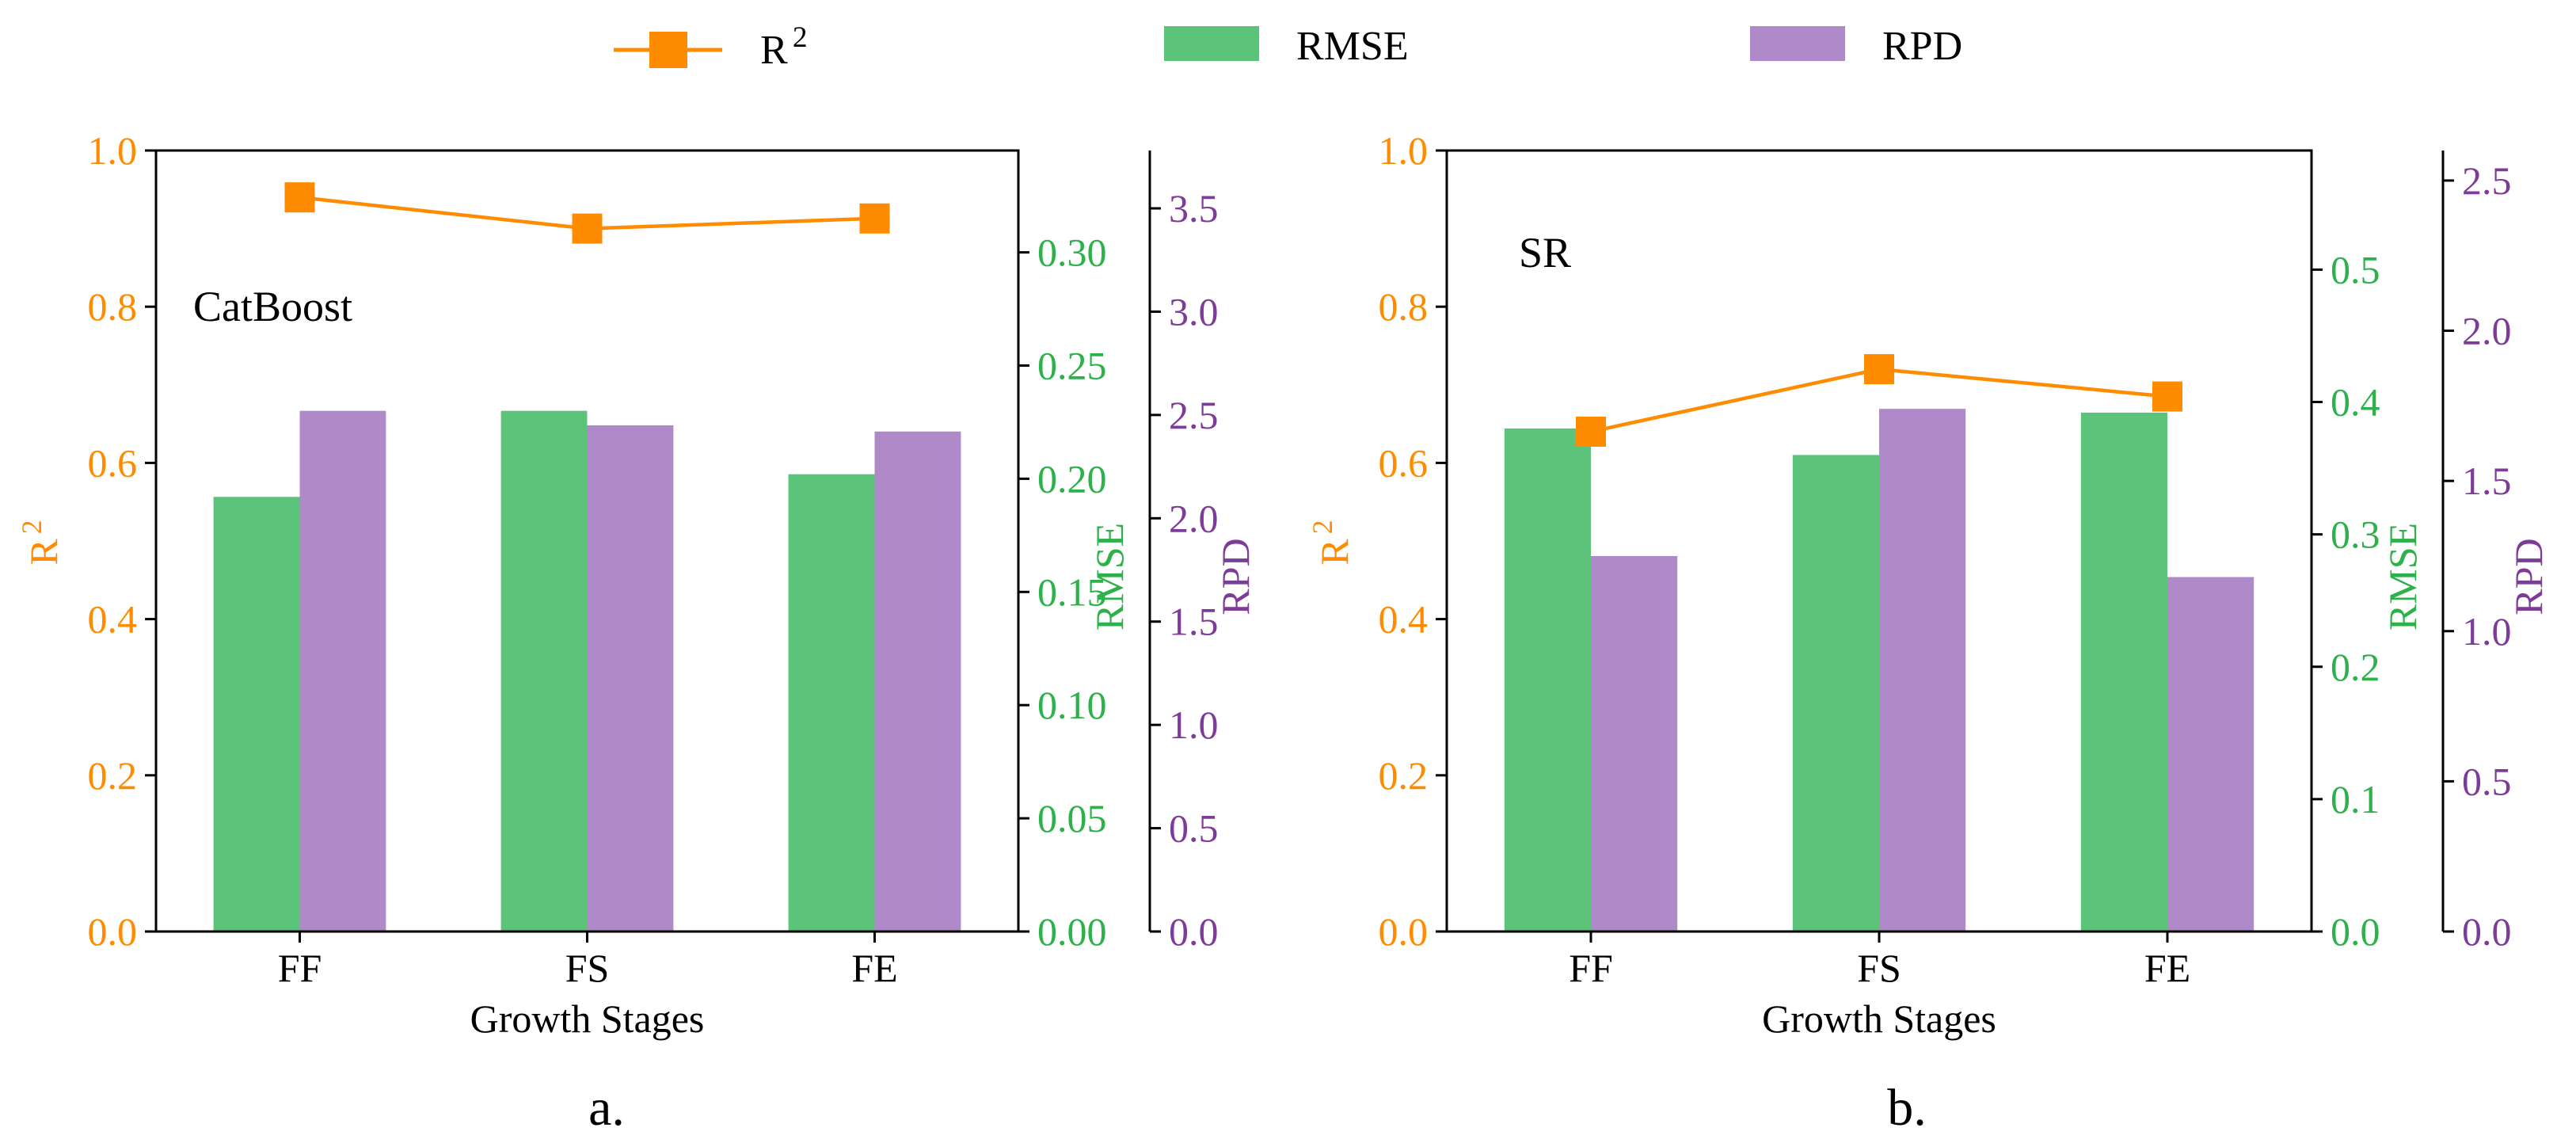 The height and width of the screenshot is (1143, 2576). What do you see at coordinates (1072, 705) in the screenshot?
I see `rmse-tick-label: 0.10` at bounding box center [1072, 705].